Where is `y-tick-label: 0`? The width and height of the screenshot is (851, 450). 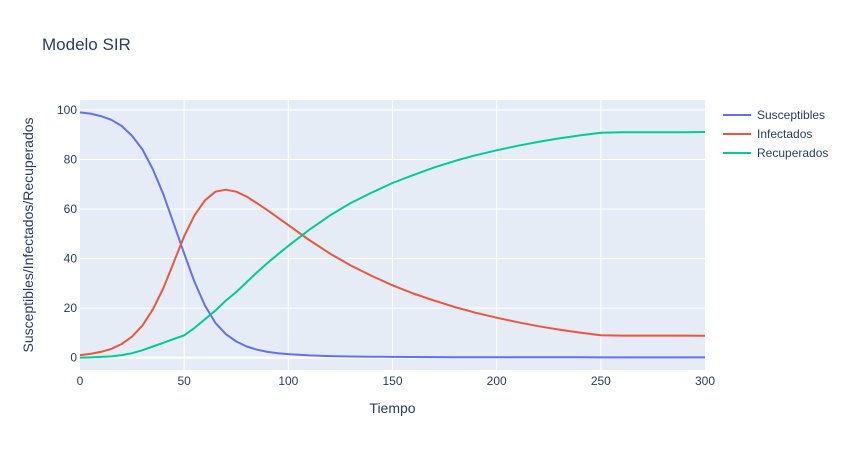
y-tick-label: 0 is located at coordinates (73, 358).